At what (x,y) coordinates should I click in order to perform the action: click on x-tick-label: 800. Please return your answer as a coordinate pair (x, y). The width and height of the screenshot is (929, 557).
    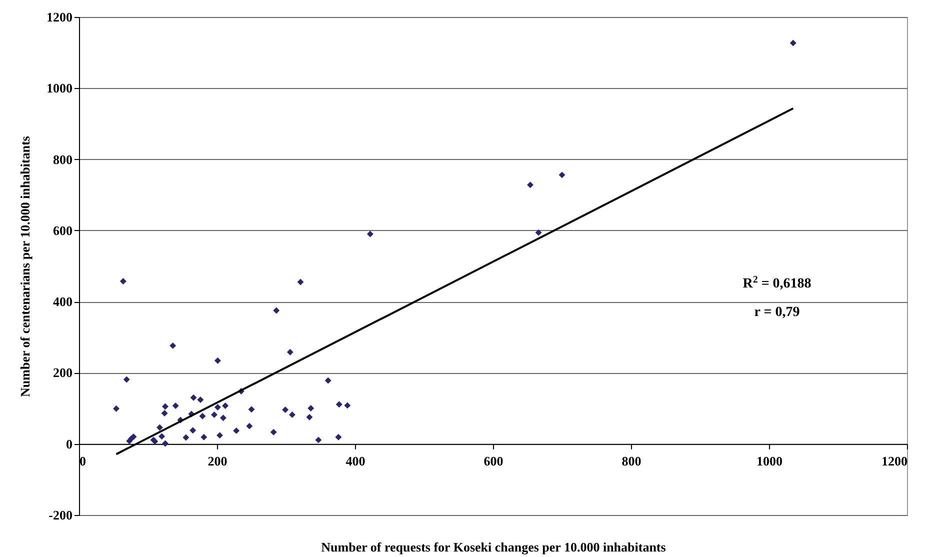
    Looking at the image, I should click on (632, 460).